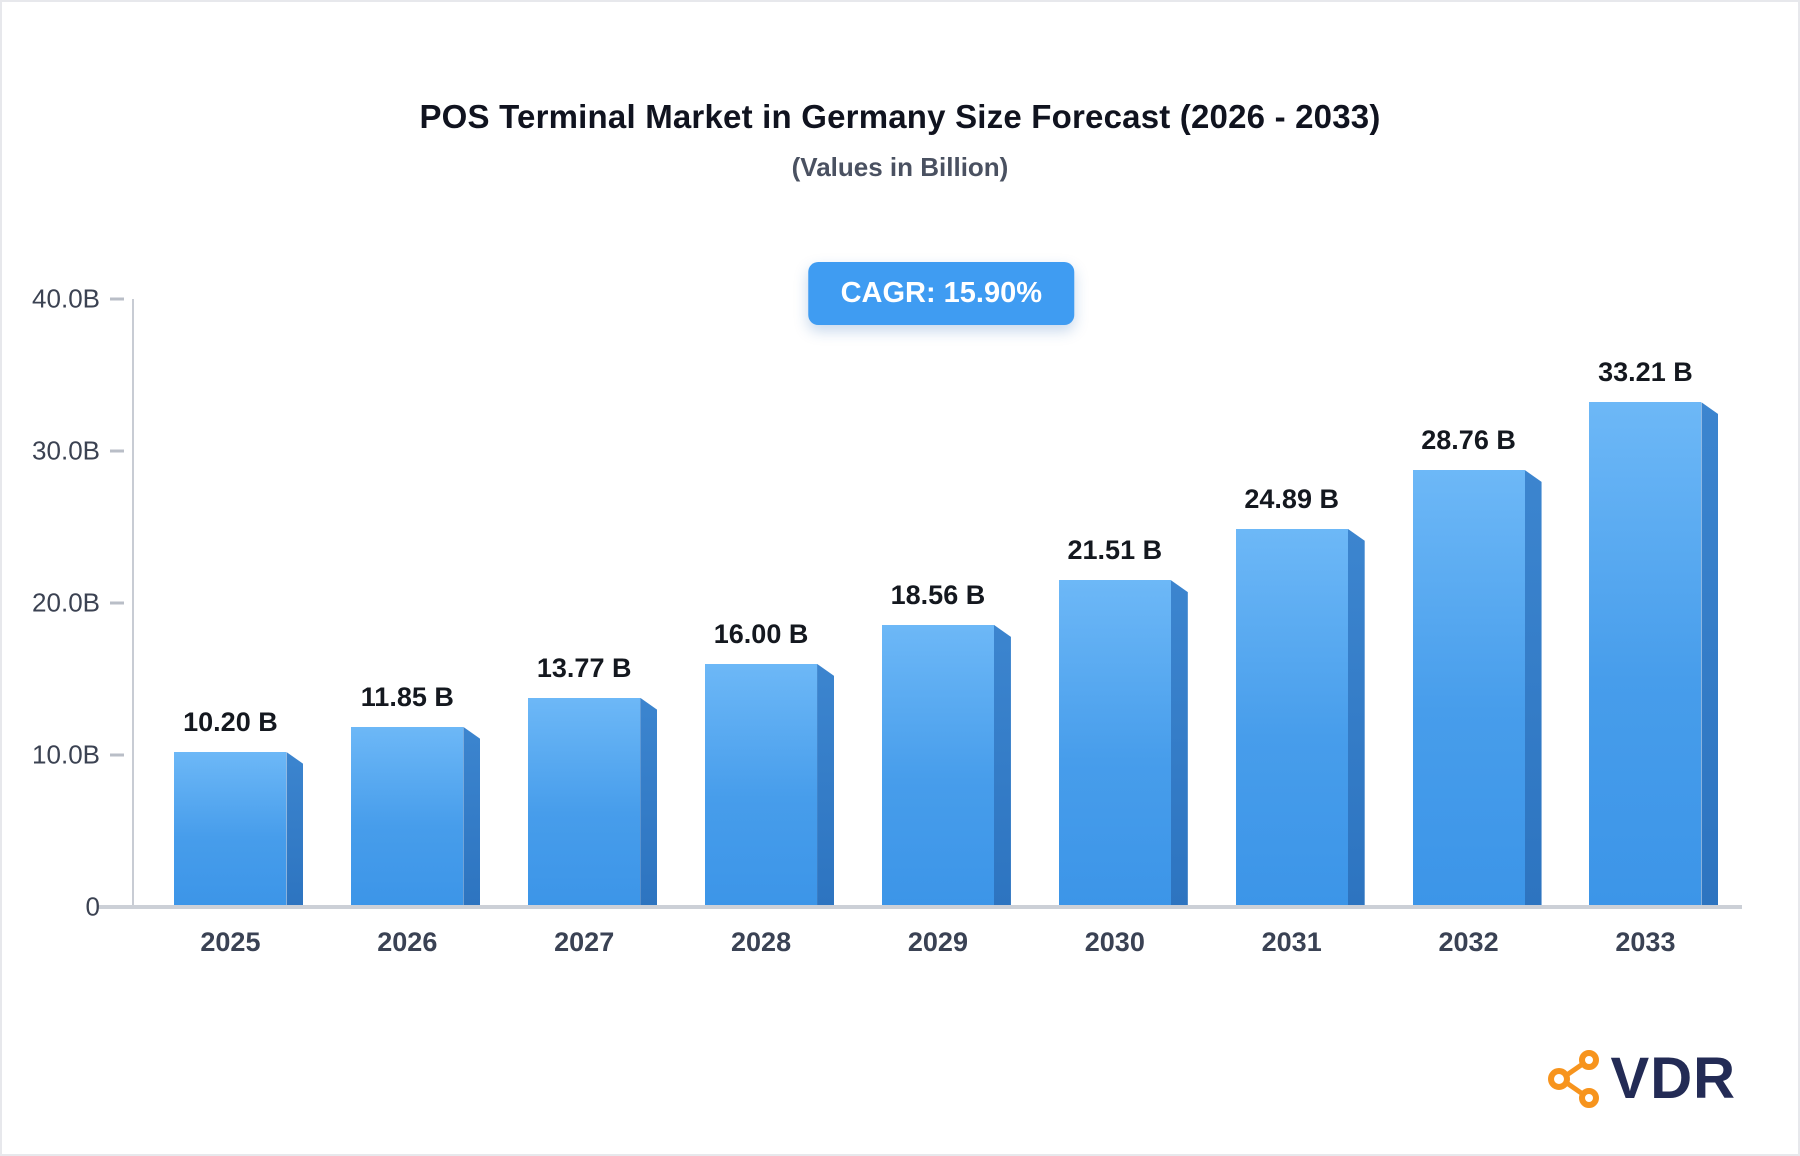  I want to click on bar-2028: 16.00 B 2028, so click(770, 788).